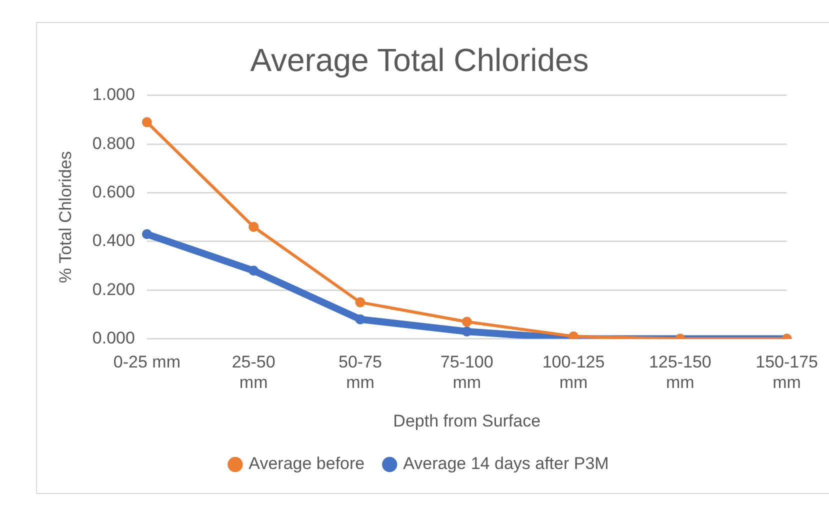 The width and height of the screenshot is (829, 519). I want to click on x-tick-label: 75-100 mm, so click(467, 372).